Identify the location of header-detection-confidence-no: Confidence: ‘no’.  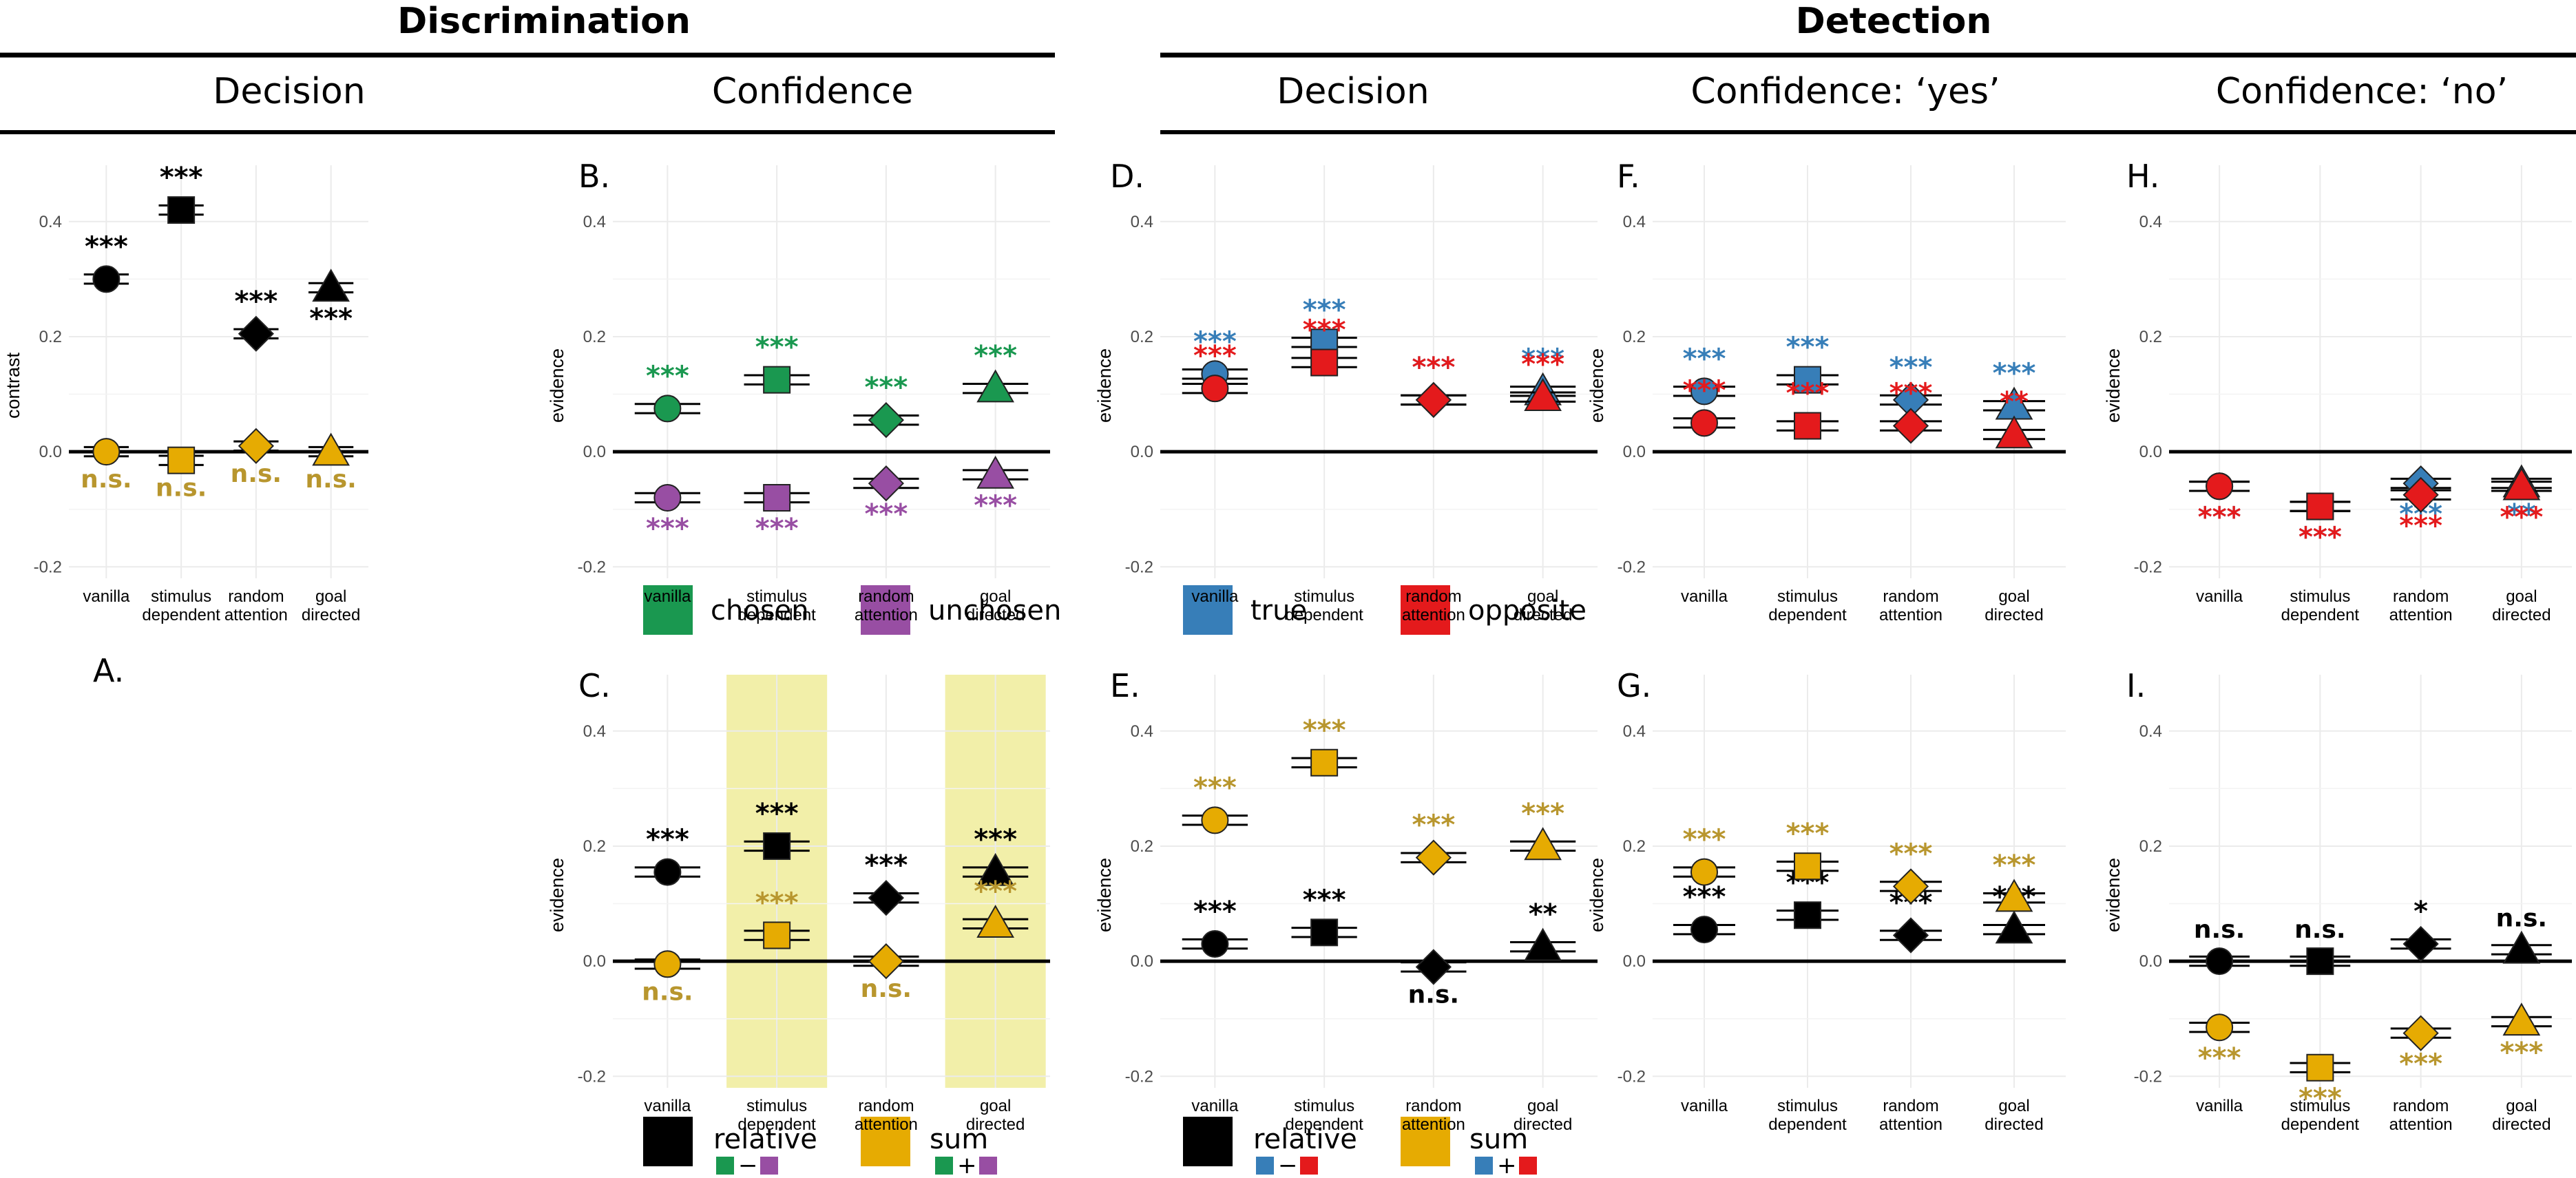
(2362, 91).